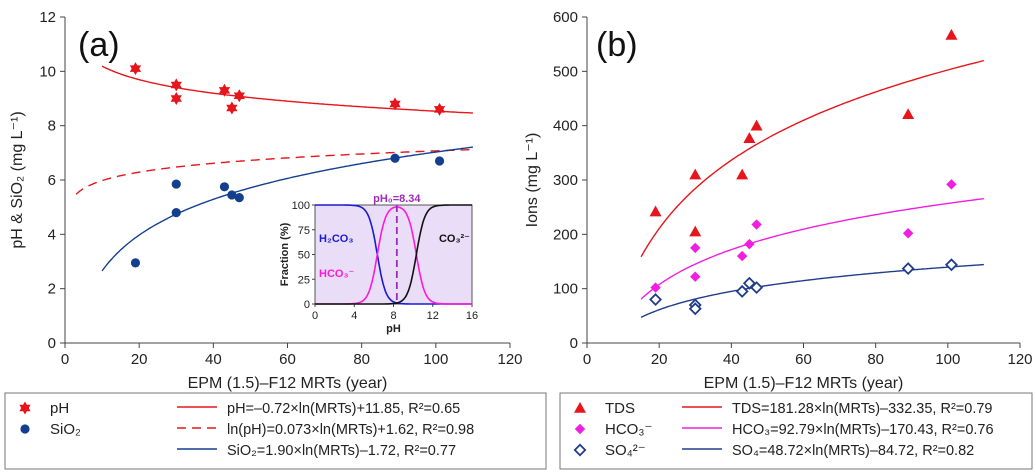 The image size is (1035, 472). What do you see at coordinates (472, 316) in the screenshot?
I see `inset-x-tick-label: 16` at bounding box center [472, 316].